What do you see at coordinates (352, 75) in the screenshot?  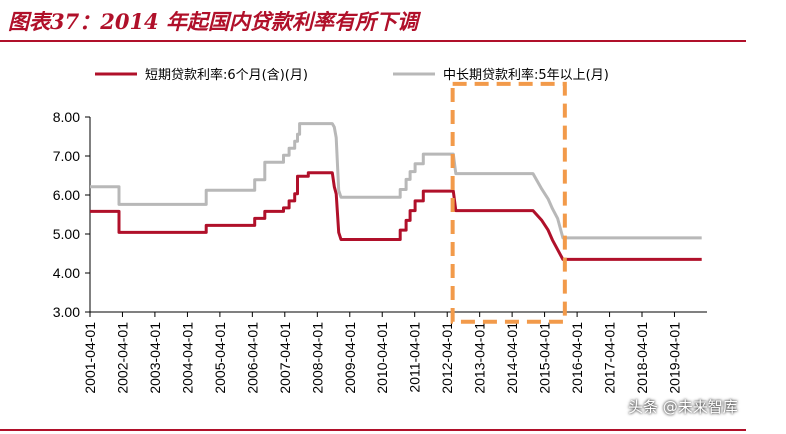 I see `legend: 短期贷款利率:6个月(含)(月) 中长期贷款利率:5年以上(月)` at bounding box center [352, 75].